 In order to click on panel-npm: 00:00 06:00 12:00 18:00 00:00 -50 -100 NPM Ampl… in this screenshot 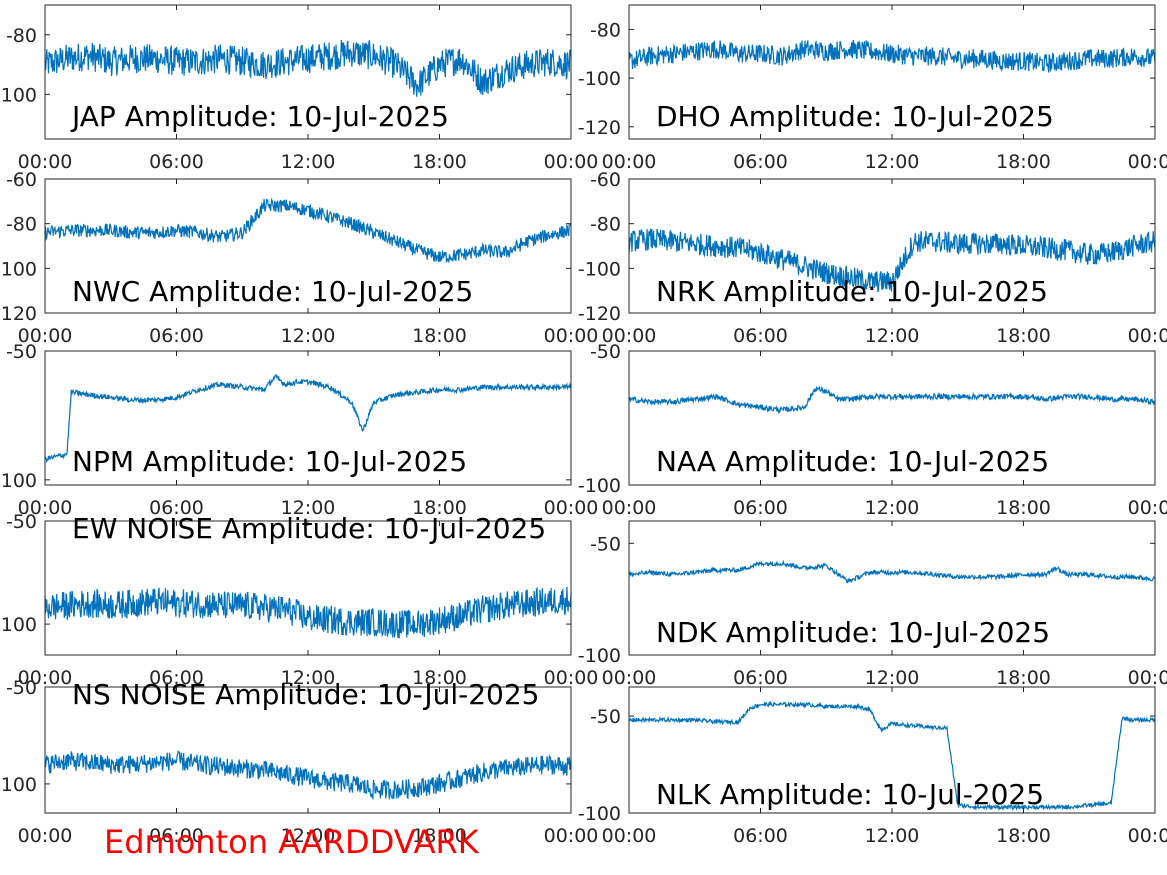, I will do `click(299, 430)`.